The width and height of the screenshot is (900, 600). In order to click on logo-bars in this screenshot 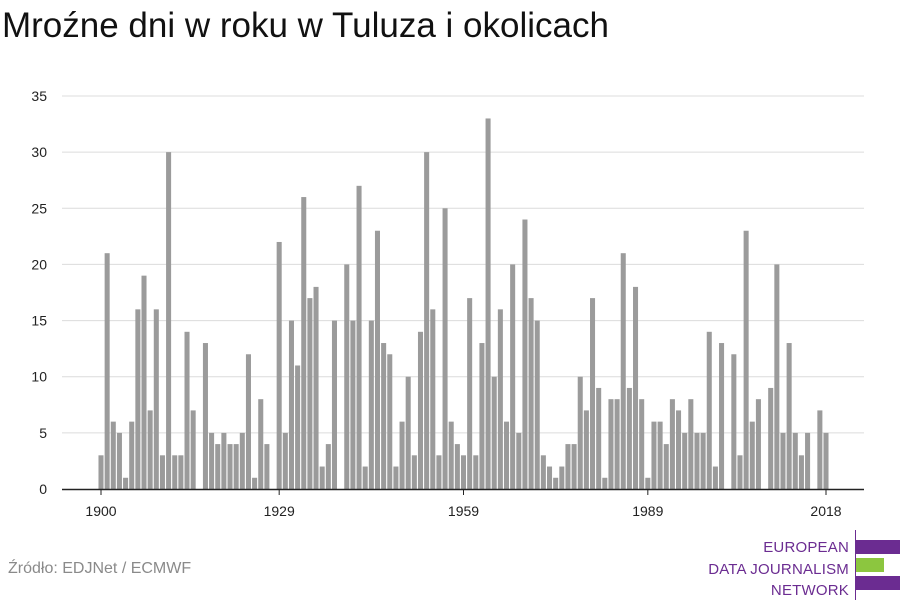, I will do `click(878, 565)`.